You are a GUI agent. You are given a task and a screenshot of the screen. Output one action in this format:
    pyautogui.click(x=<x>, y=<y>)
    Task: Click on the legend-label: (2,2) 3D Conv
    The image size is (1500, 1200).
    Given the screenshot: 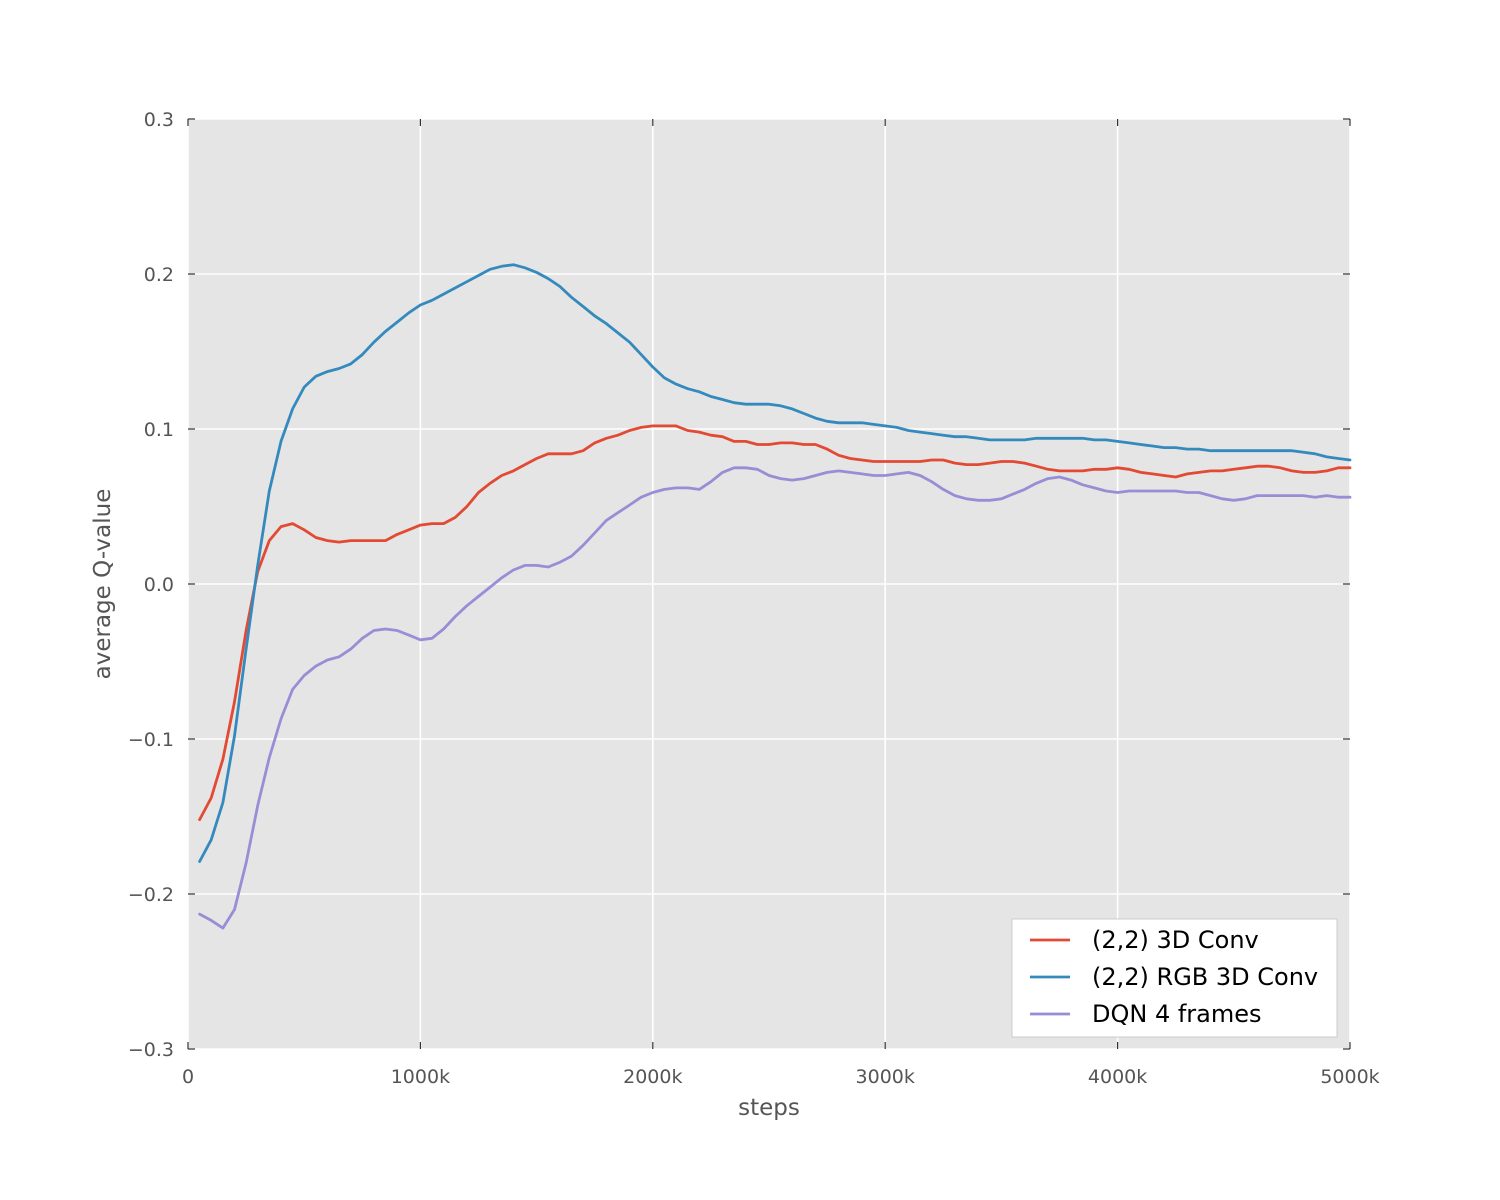 What is the action you would take?
    pyautogui.click(x=1175, y=940)
    